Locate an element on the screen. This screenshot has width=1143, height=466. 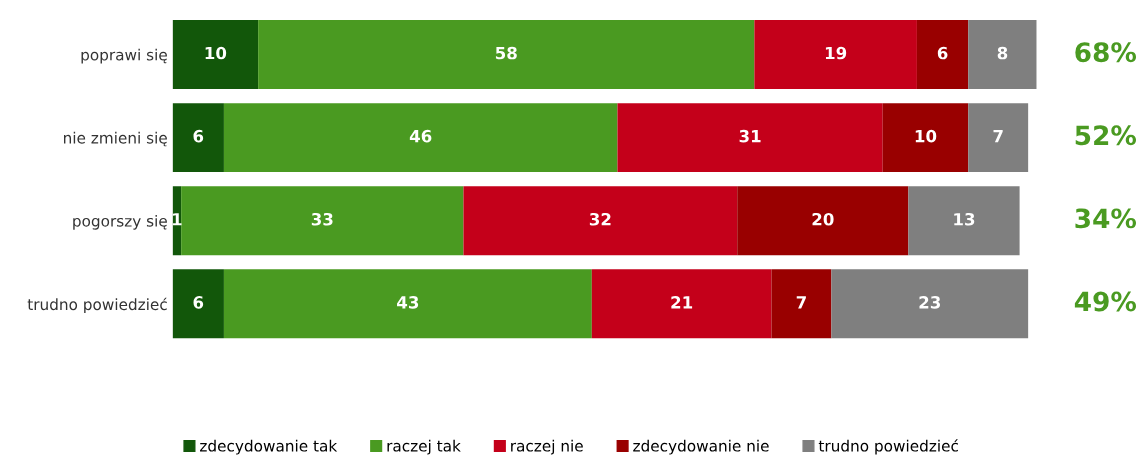
legend-label: raczej nie is located at coordinates (547, 447).